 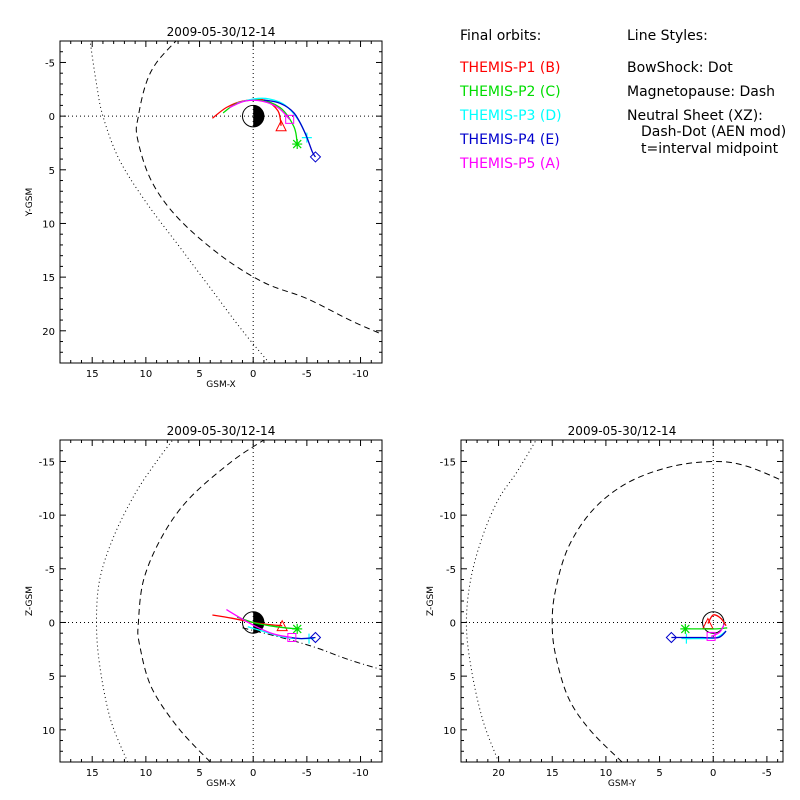 What do you see at coordinates (48, 332) in the screenshot?
I see `y-tick-label: 20` at bounding box center [48, 332].